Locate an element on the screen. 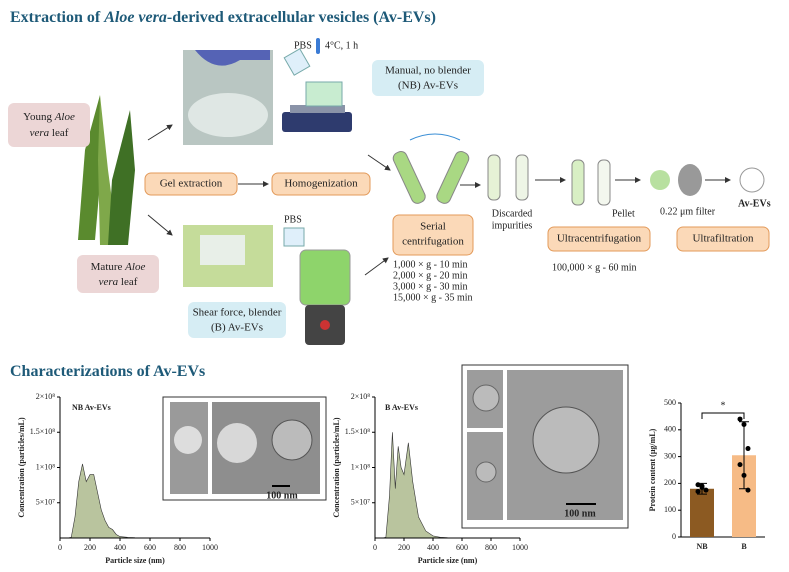  label: Gel extraction is located at coordinates (191, 184).